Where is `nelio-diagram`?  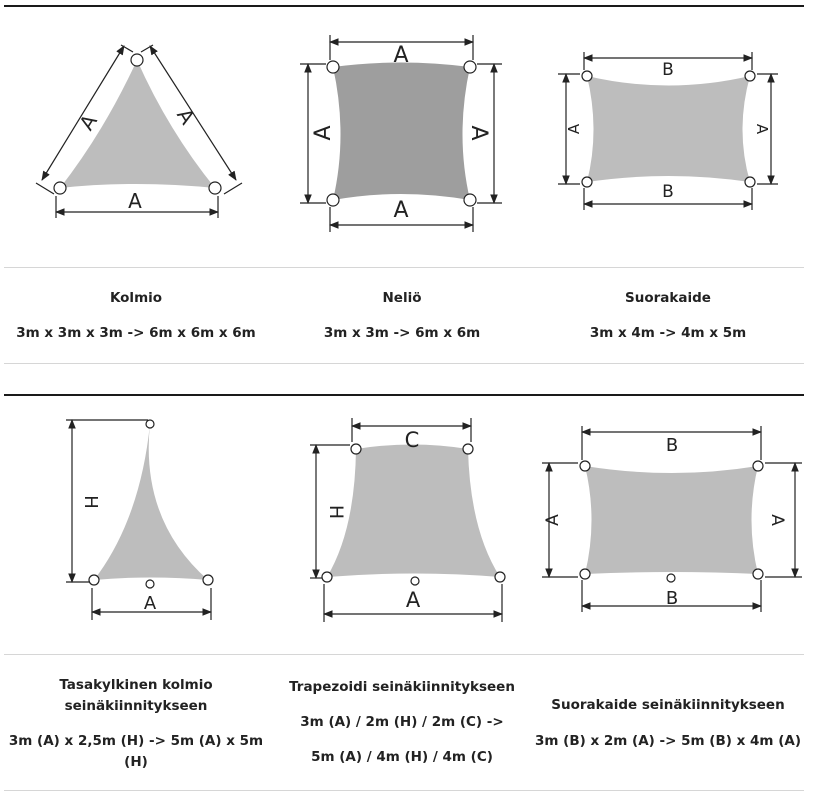 nelio-diagram is located at coordinates (401, 133).